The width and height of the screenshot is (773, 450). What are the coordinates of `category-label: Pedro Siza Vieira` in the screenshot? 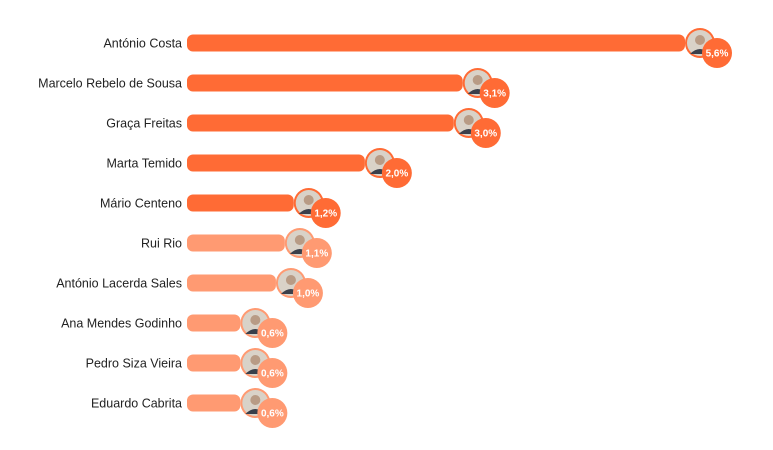 It's located at (134, 364).